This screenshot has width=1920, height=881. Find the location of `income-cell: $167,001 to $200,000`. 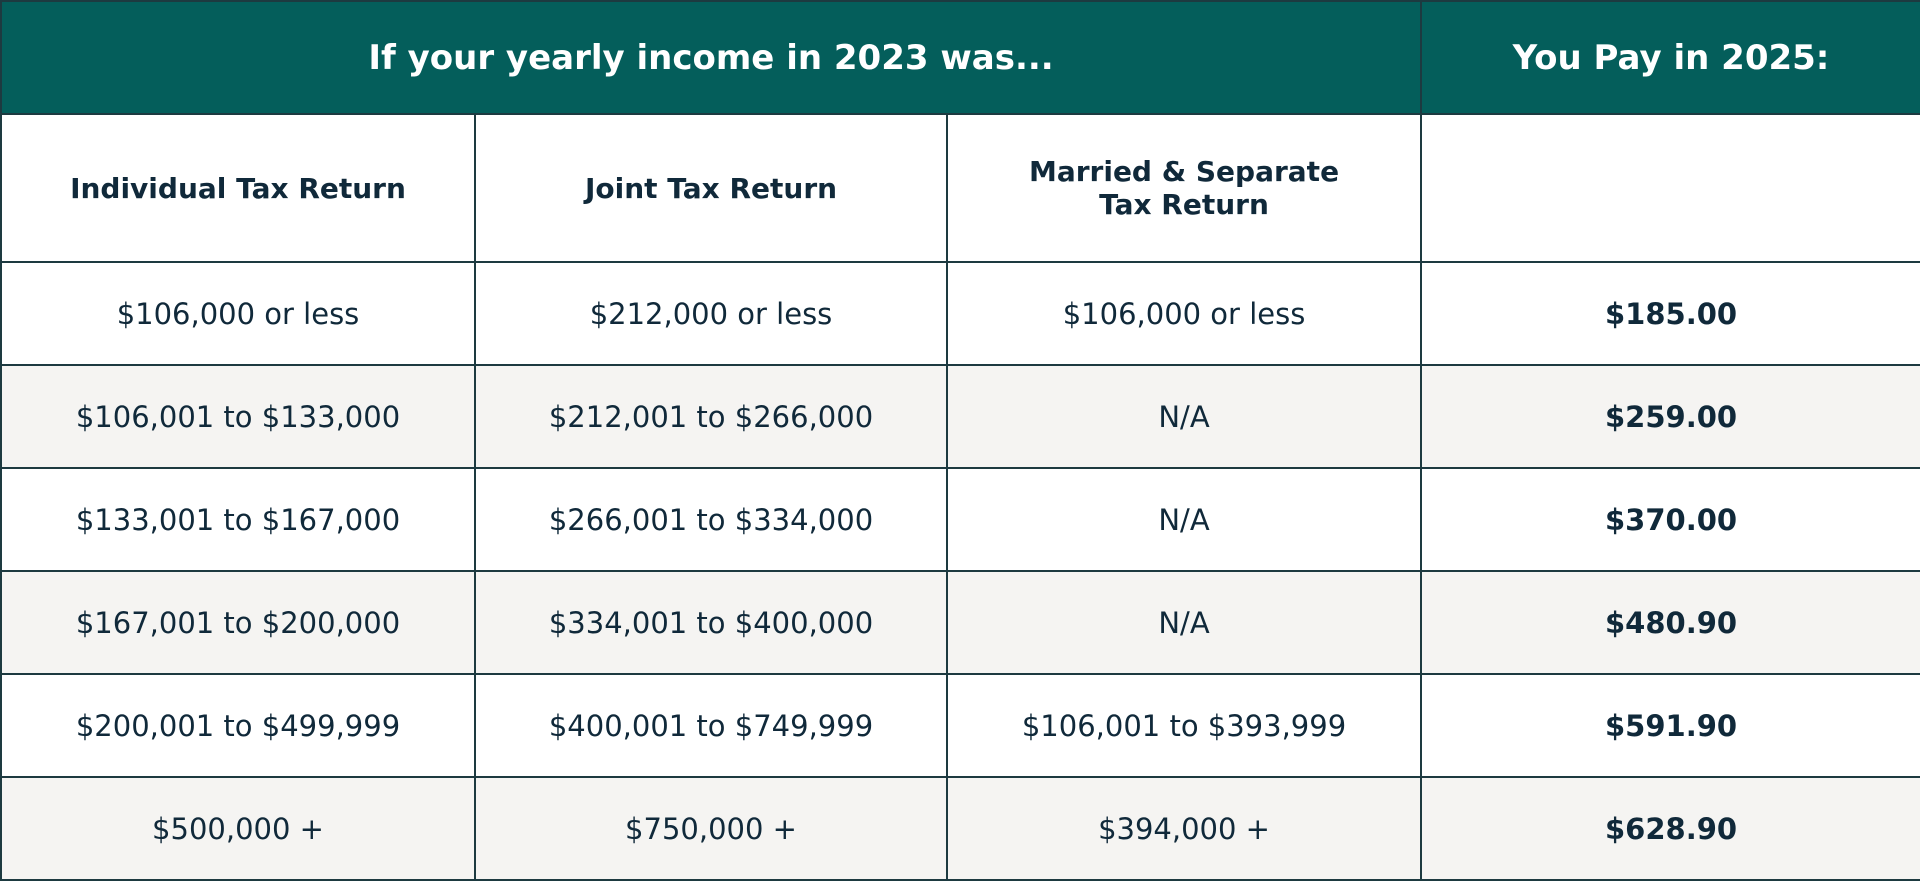

income-cell: $167,001 to $200,000 is located at coordinates (238, 622).